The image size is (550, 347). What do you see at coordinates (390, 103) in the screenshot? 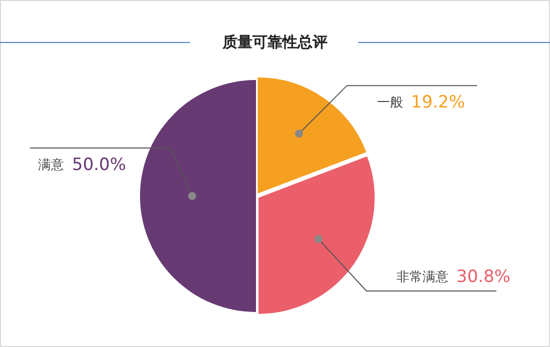
I see `slice-label: 一般` at bounding box center [390, 103].